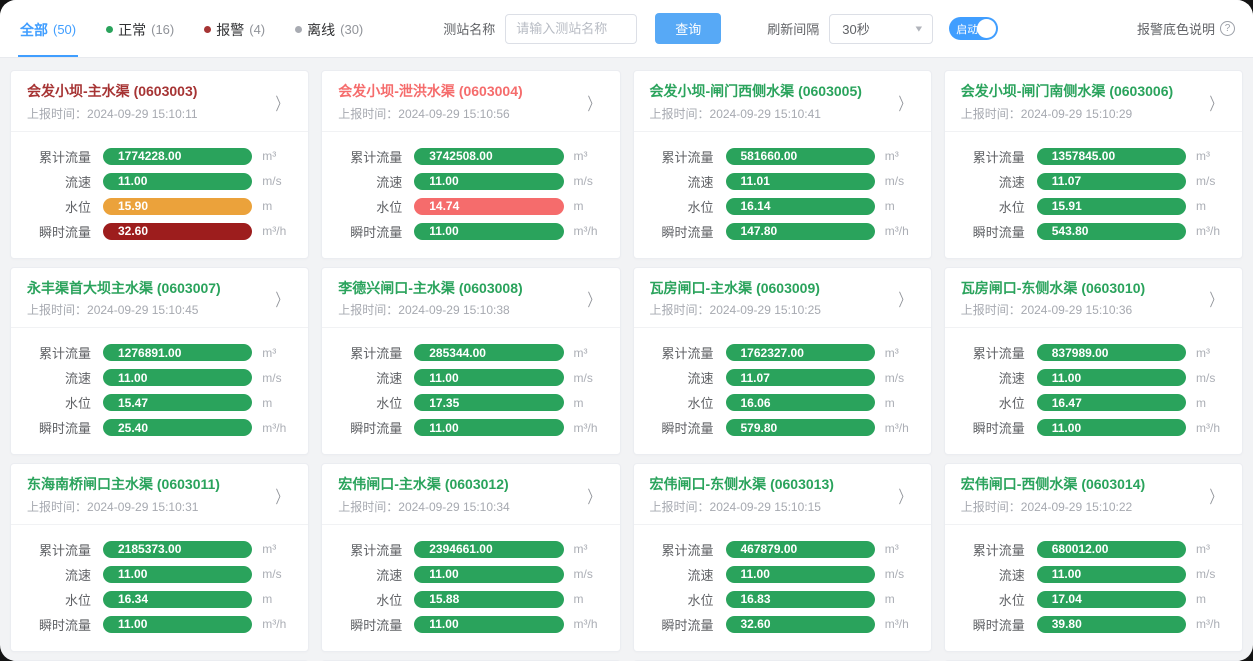 The height and width of the screenshot is (661, 1253). Describe the element at coordinates (974, 28) in the screenshot. I see `auto-refresh-toggle: 启动` at that location.